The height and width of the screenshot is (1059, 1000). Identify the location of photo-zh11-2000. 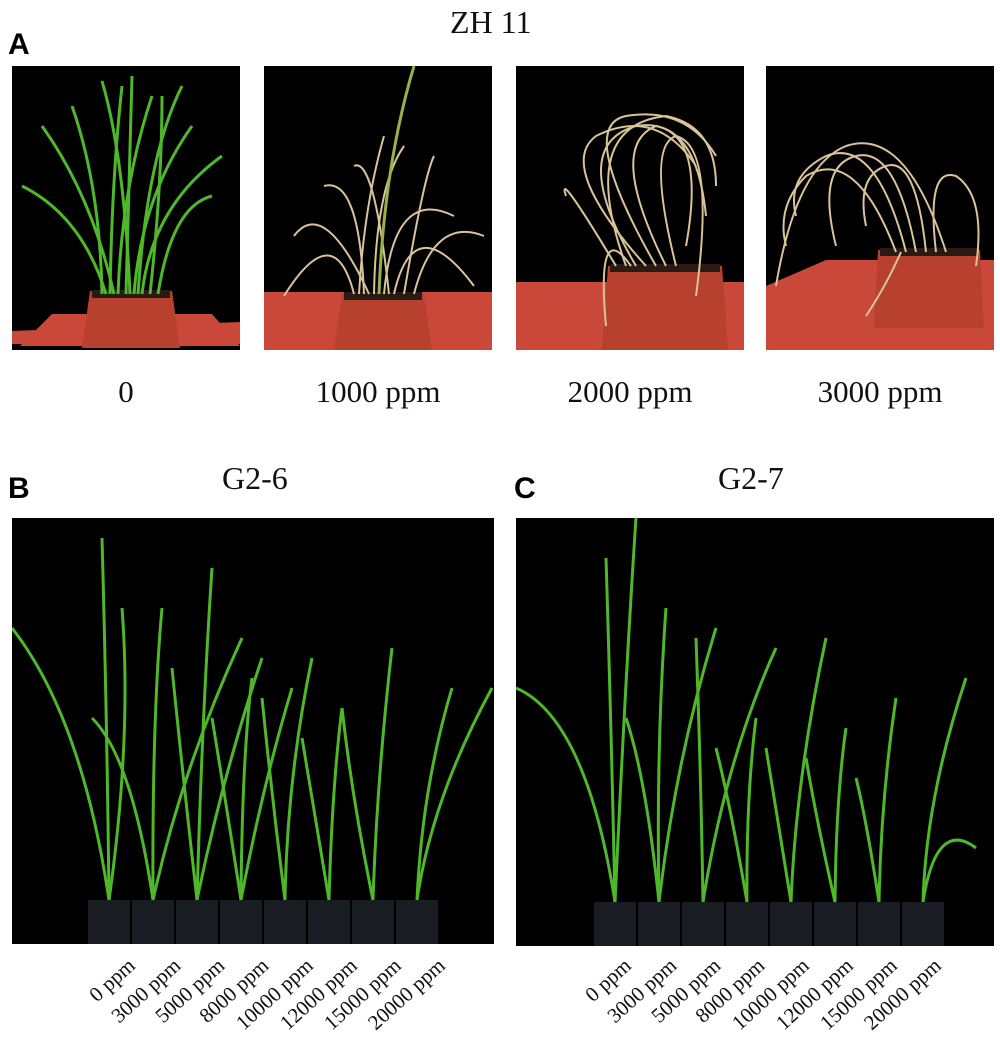
(630, 208).